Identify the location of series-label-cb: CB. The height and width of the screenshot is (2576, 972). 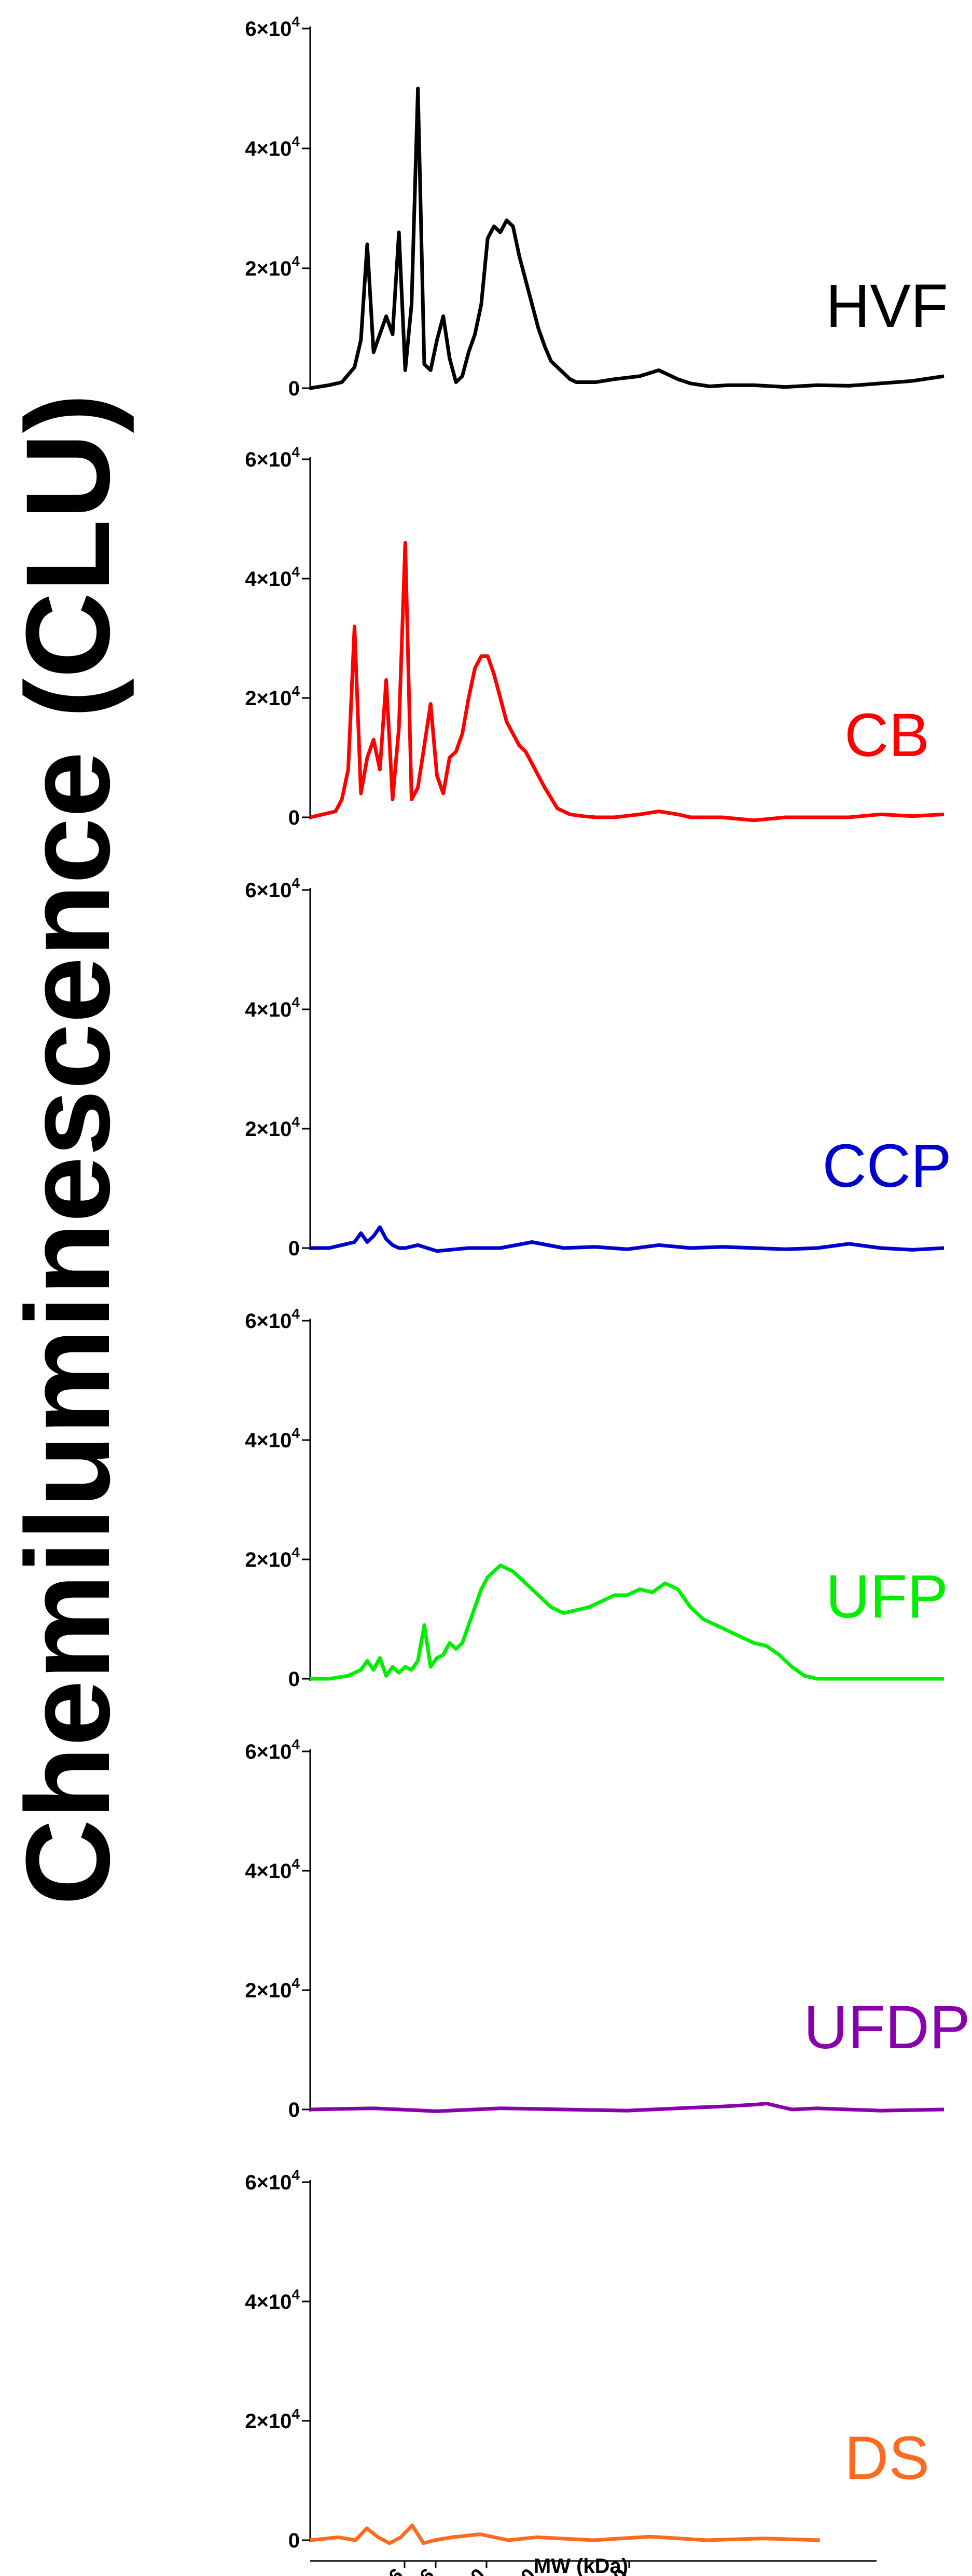
(886, 735).